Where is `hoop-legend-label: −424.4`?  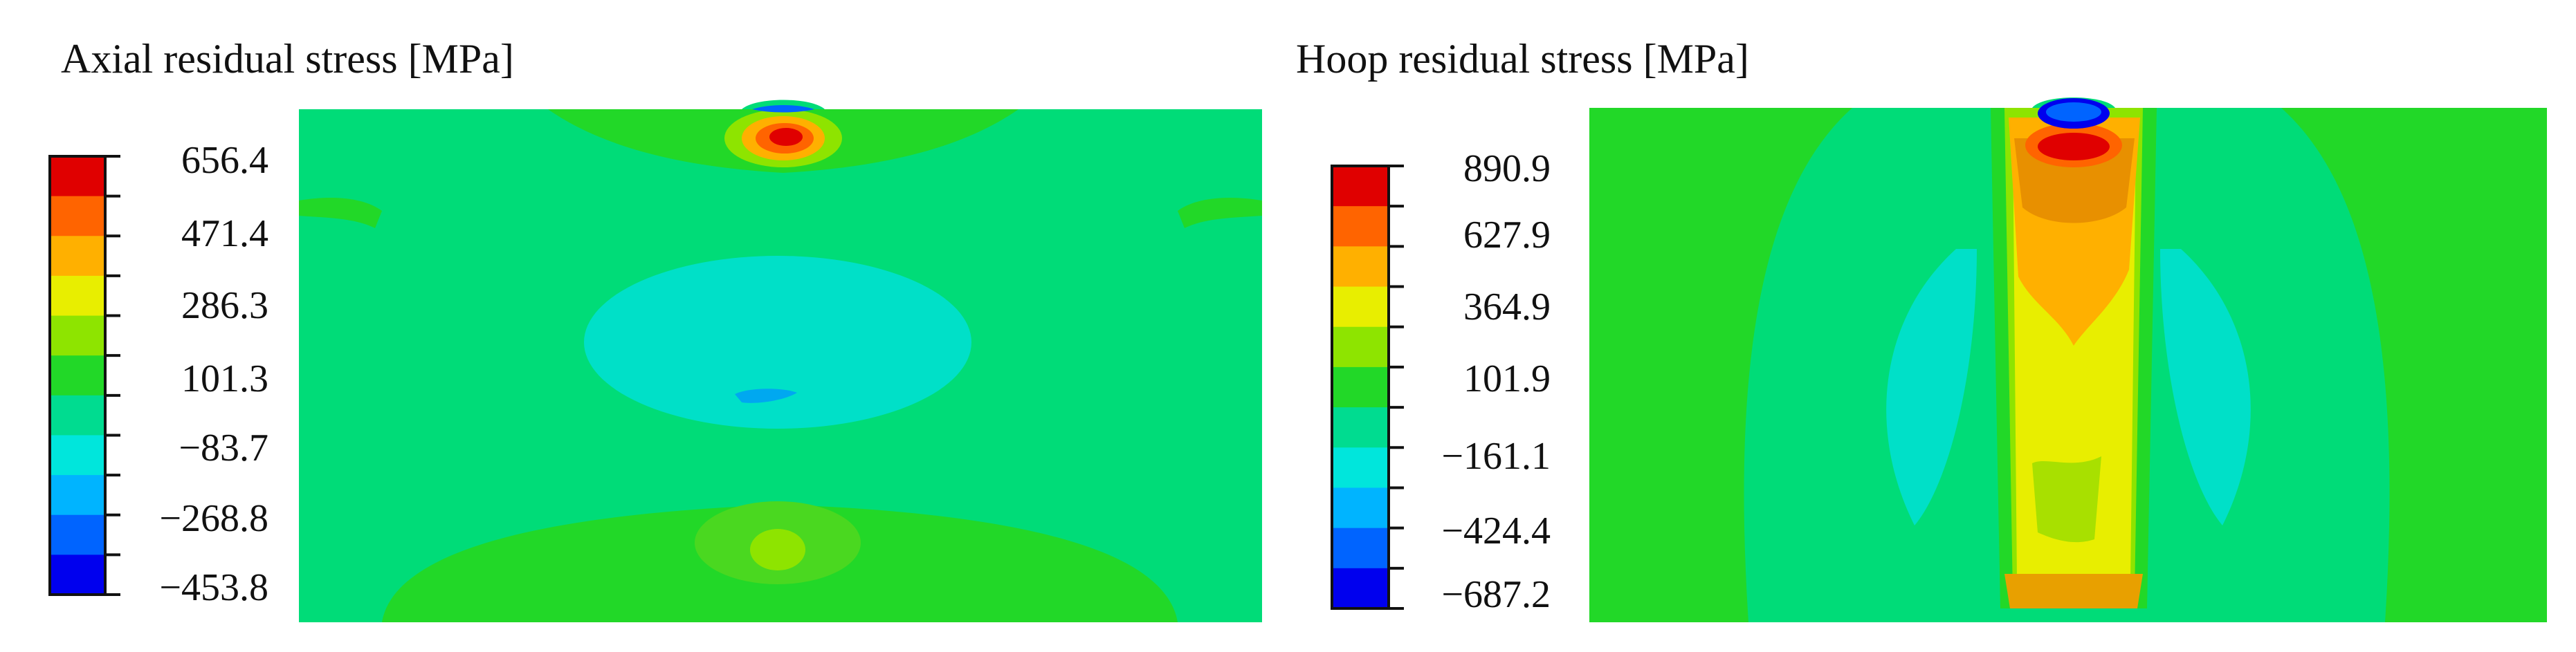
hoop-legend-label: −424.4 is located at coordinates (1496, 531).